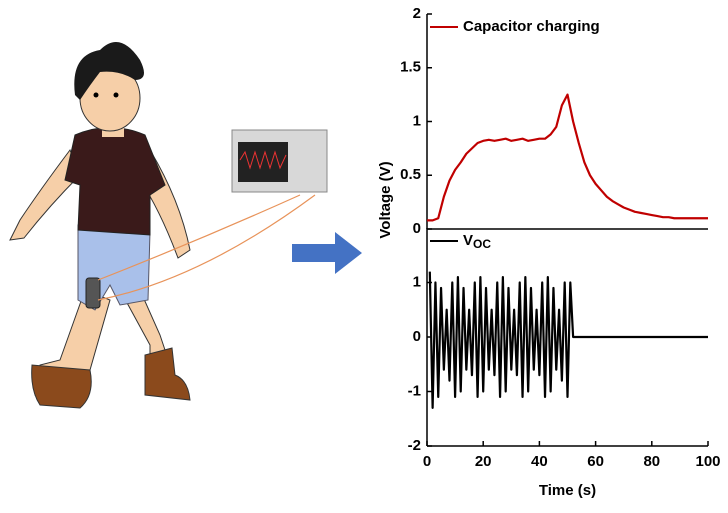 The width and height of the screenshot is (728, 513). What do you see at coordinates (115, 181) in the screenshot?
I see `shirt` at bounding box center [115, 181].